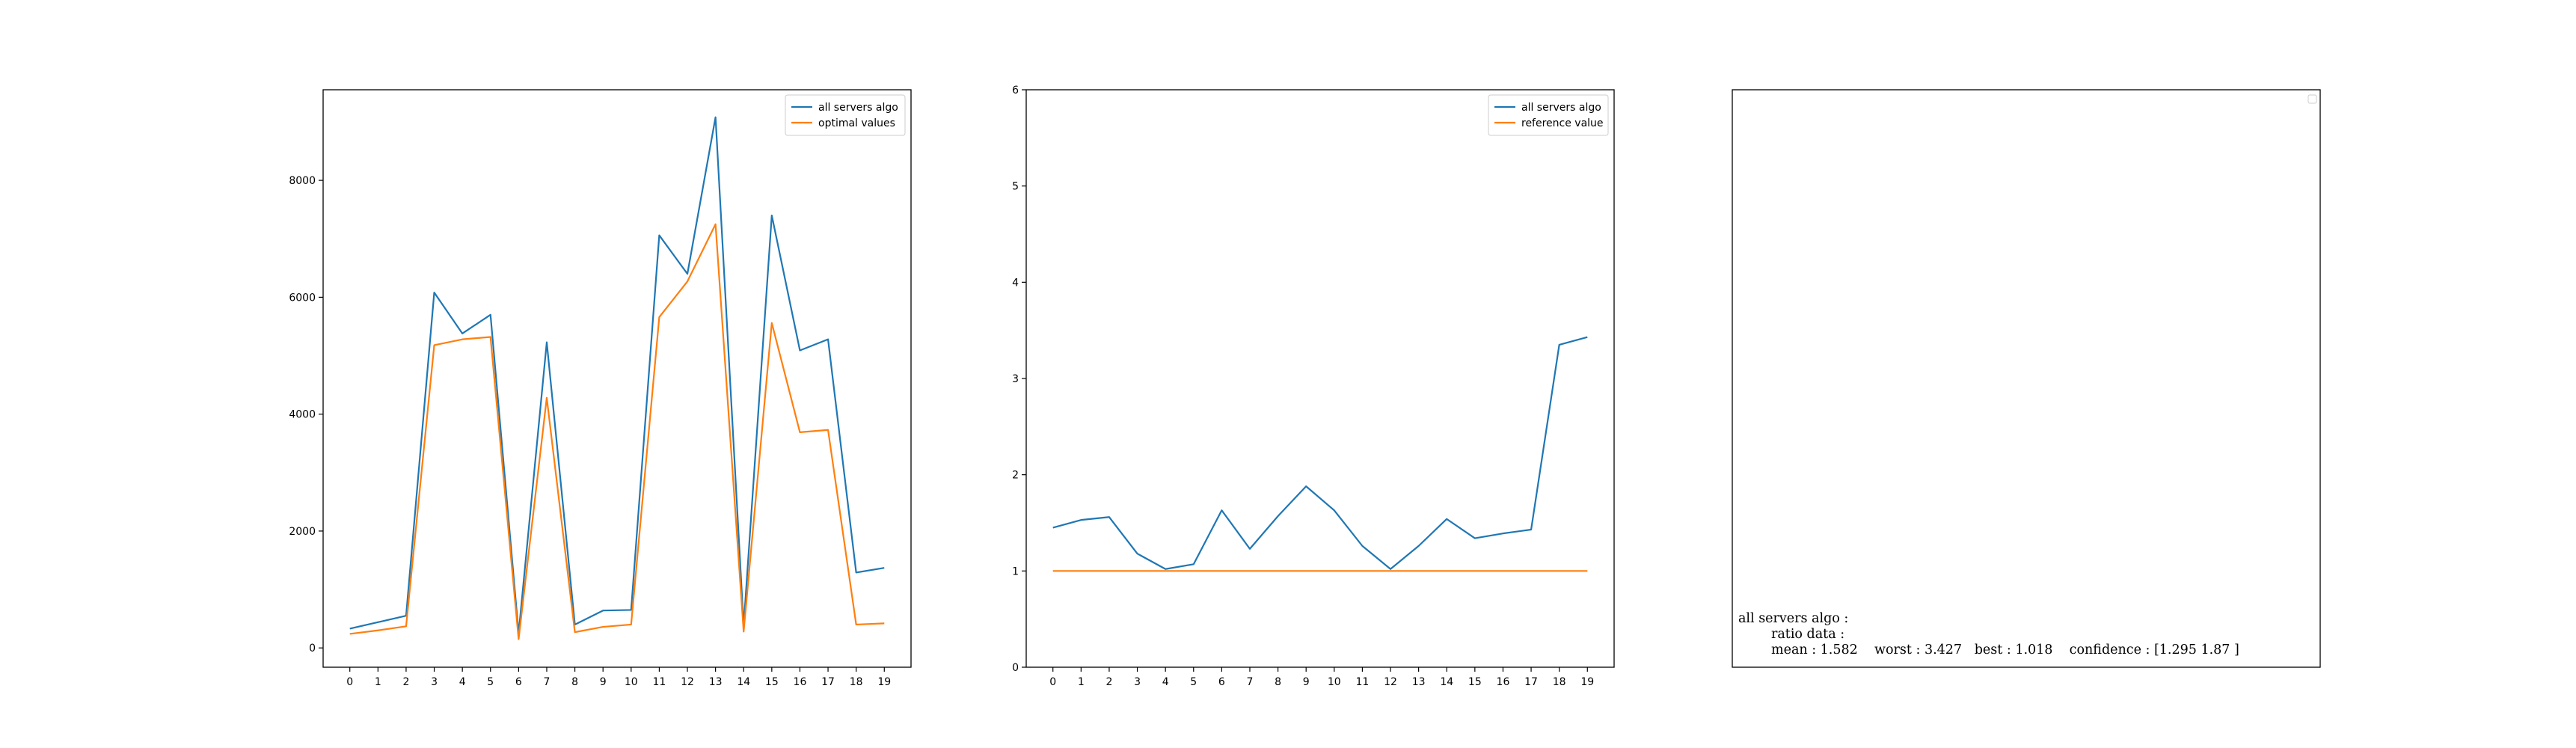 This screenshot has height=748, width=2576. I want to click on legend-label: reference value, so click(1562, 123).